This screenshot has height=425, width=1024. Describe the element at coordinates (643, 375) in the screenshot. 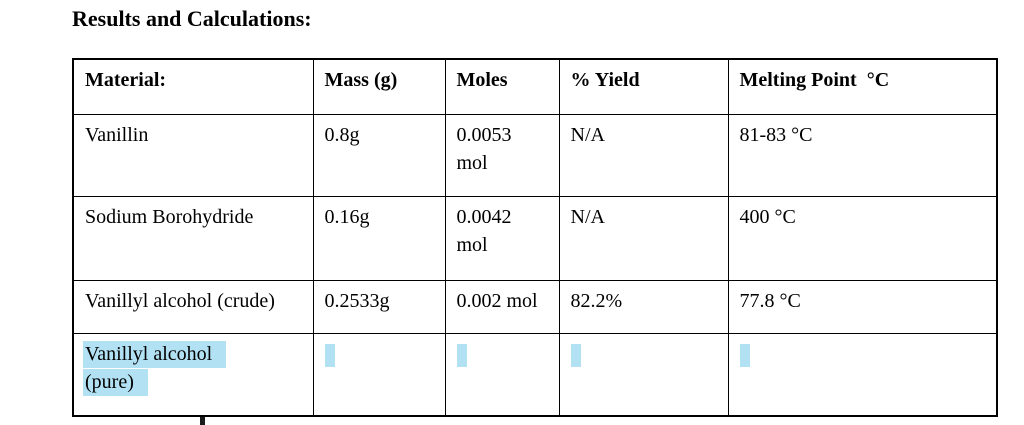

I see `cell-yield` at that location.